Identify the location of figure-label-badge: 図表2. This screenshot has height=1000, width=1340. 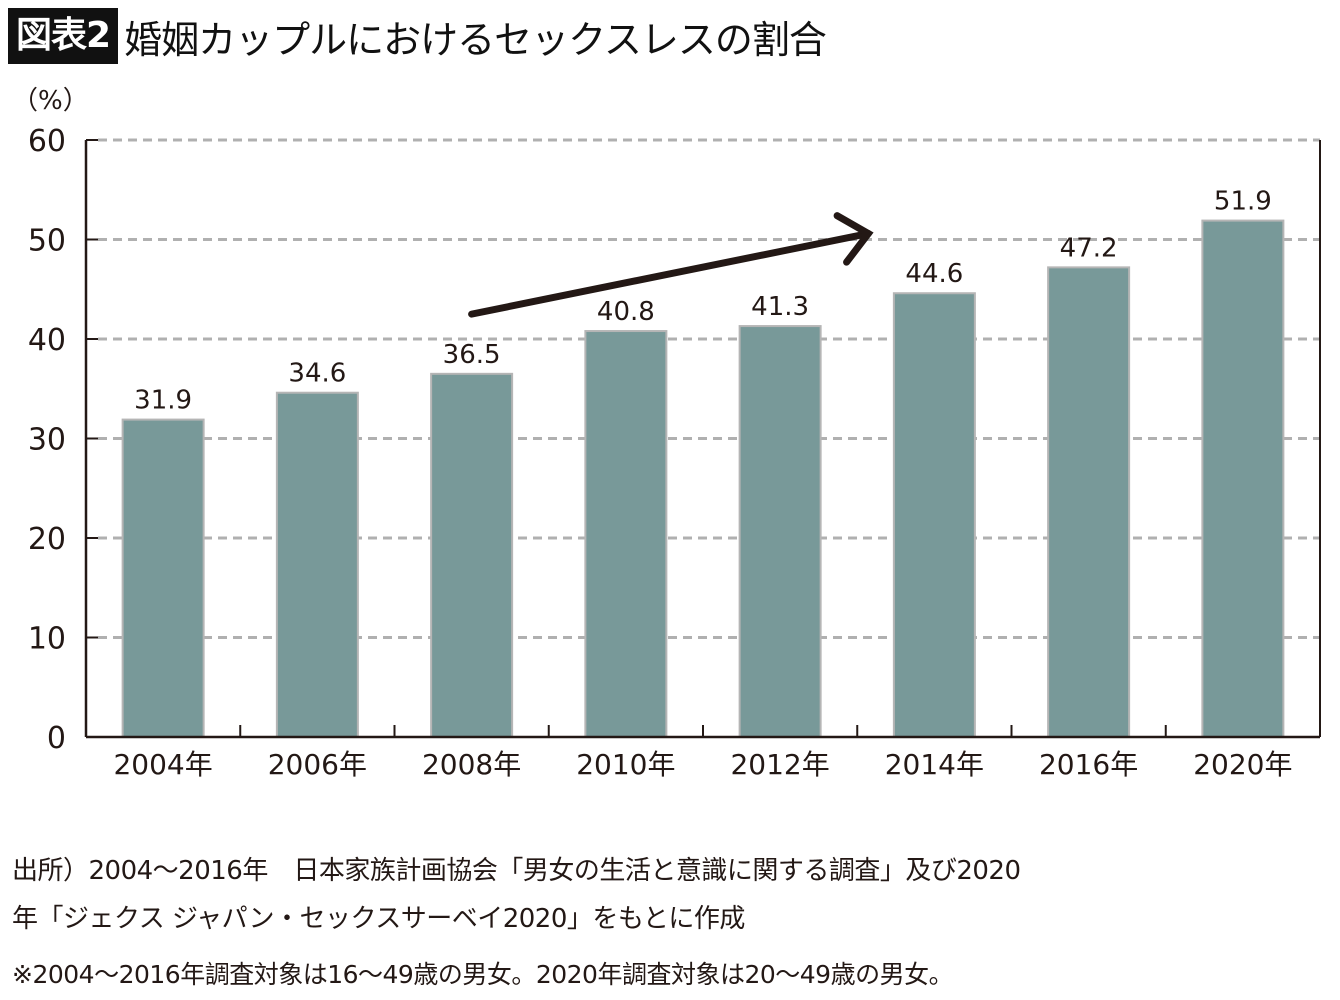
(63, 36).